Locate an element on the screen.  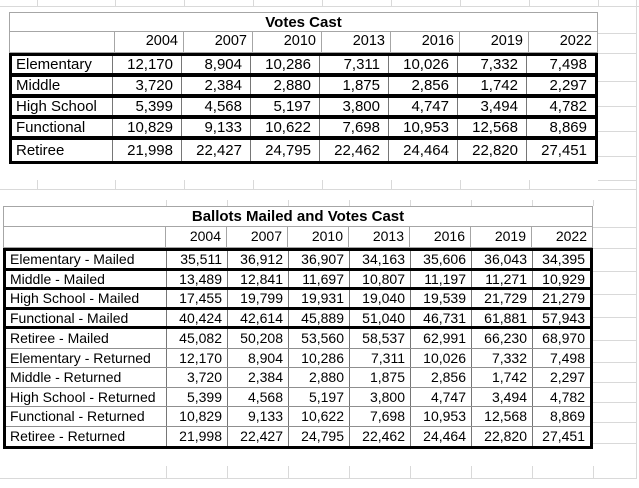
row-label-cell: Retiree - Mailed is located at coordinates (59, 338).